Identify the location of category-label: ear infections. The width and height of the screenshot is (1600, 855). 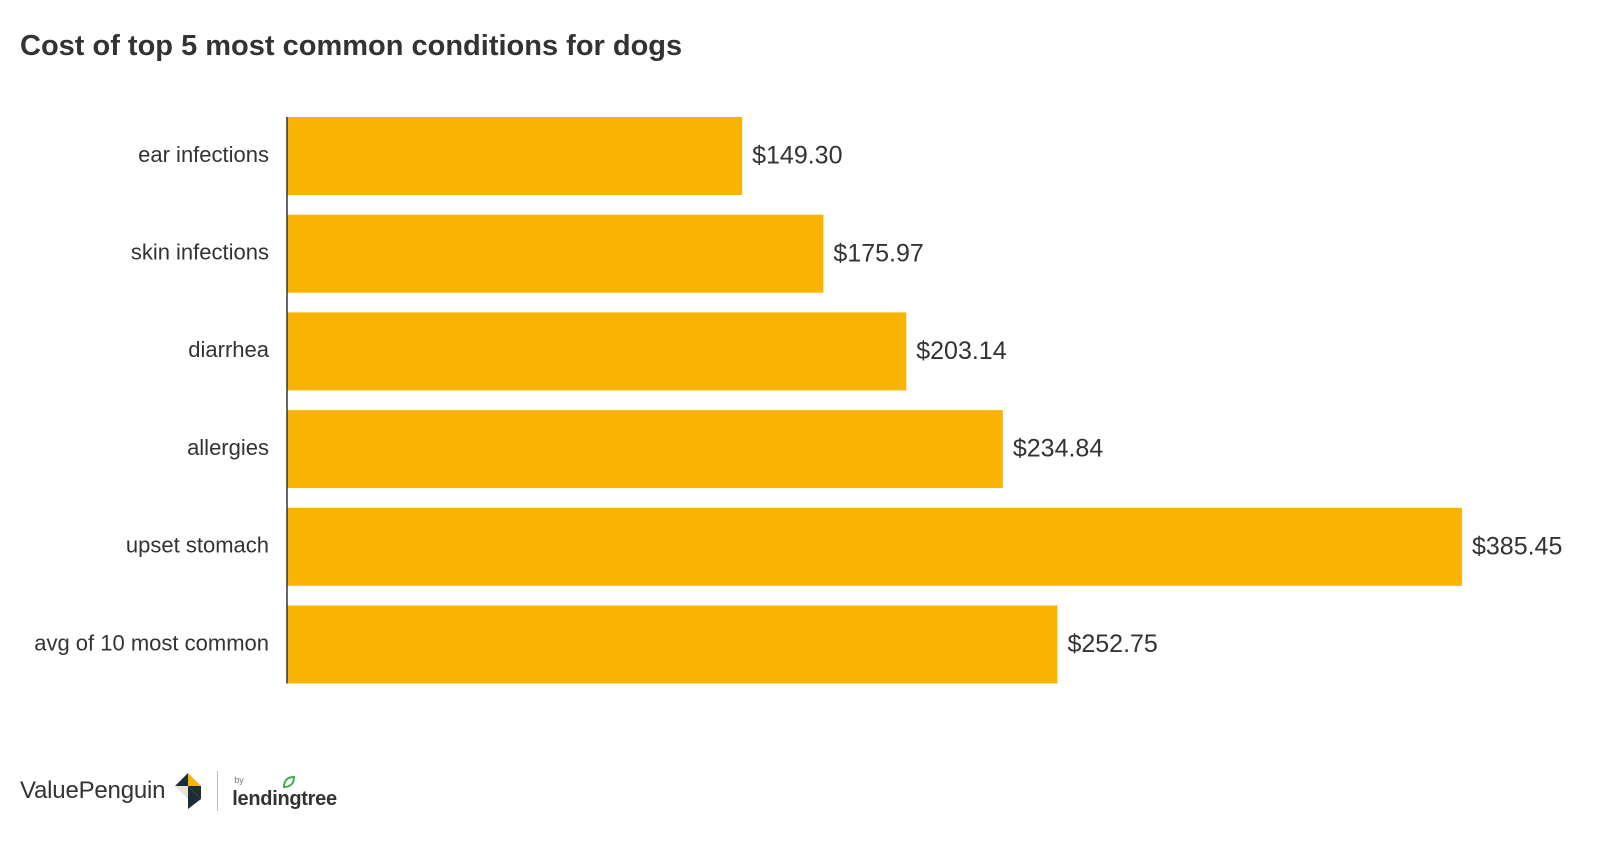
(203, 154).